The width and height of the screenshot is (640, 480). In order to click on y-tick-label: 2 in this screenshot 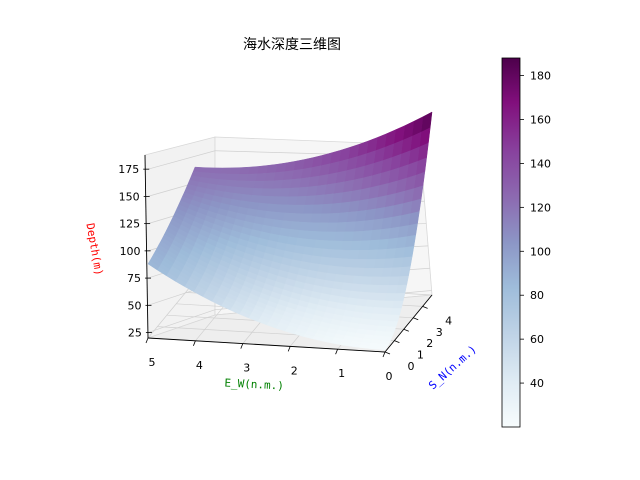, I will do `click(429, 343)`.